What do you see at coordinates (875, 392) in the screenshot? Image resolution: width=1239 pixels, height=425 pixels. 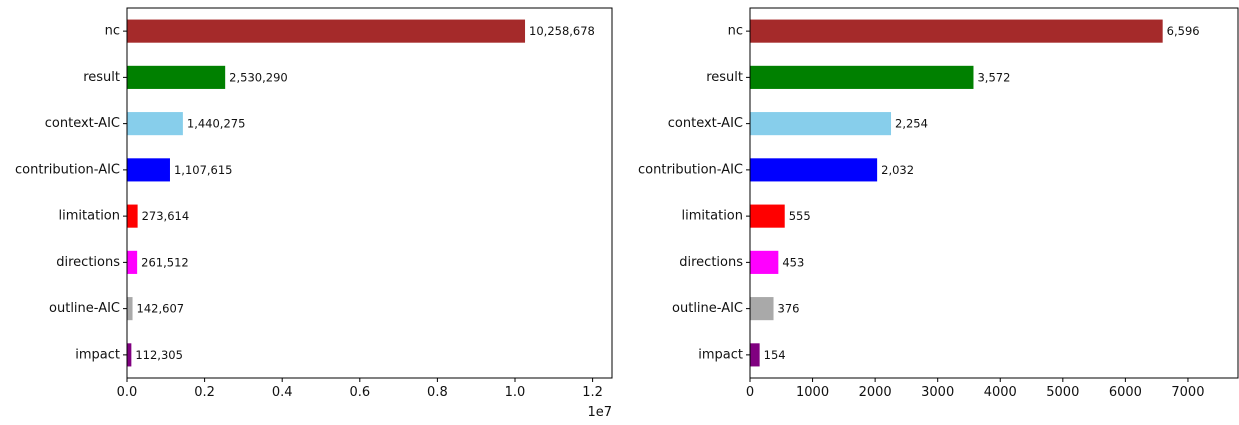 I see `x-tick-label: 2000` at bounding box center [875, 392].